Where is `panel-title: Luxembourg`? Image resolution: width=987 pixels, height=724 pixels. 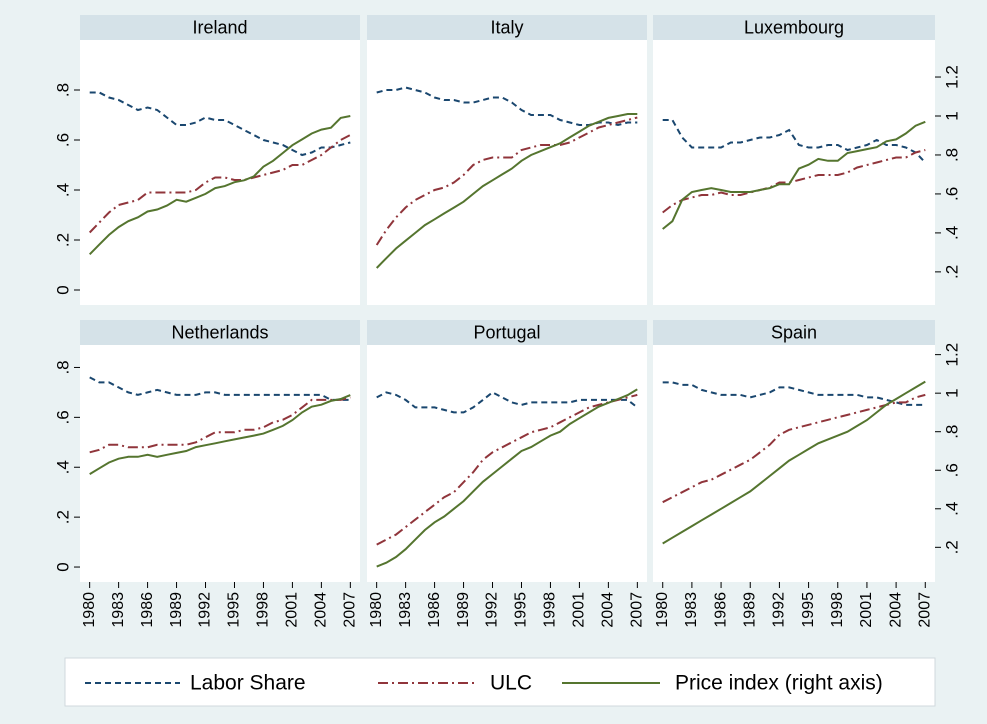
panel-title: Luxembourg is located at coordinates (794, 27).